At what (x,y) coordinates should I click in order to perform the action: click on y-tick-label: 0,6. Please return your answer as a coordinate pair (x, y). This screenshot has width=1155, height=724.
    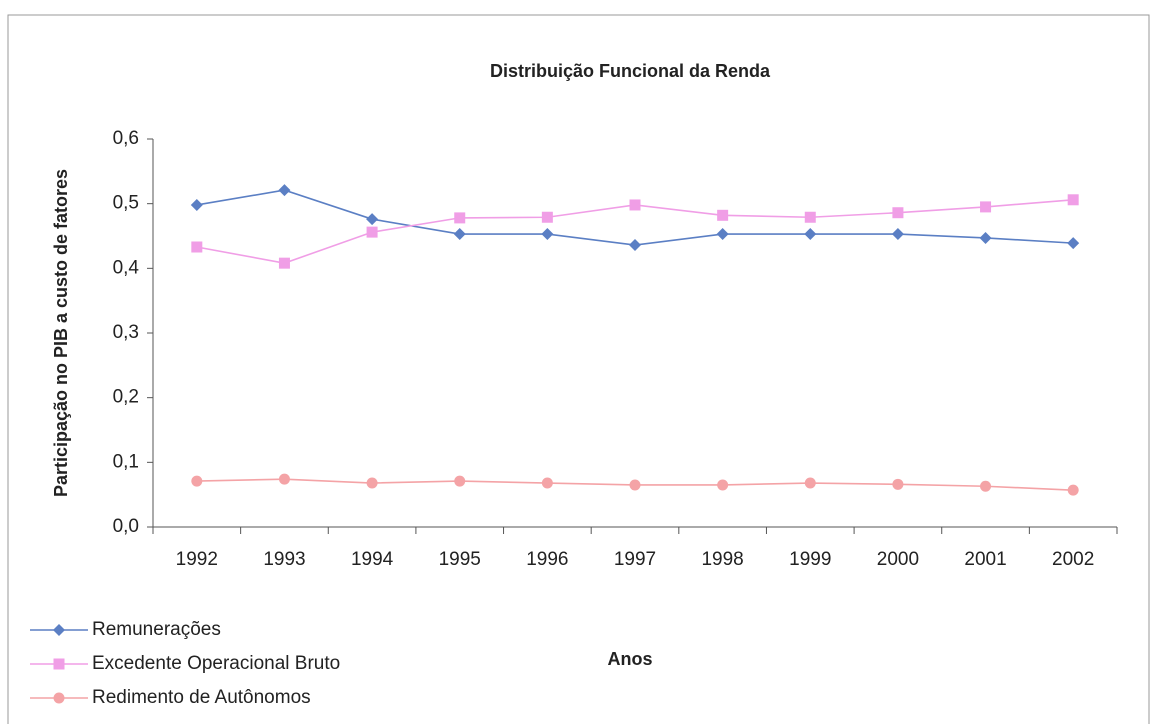
    Looking at the image, I should click on (126, 138).